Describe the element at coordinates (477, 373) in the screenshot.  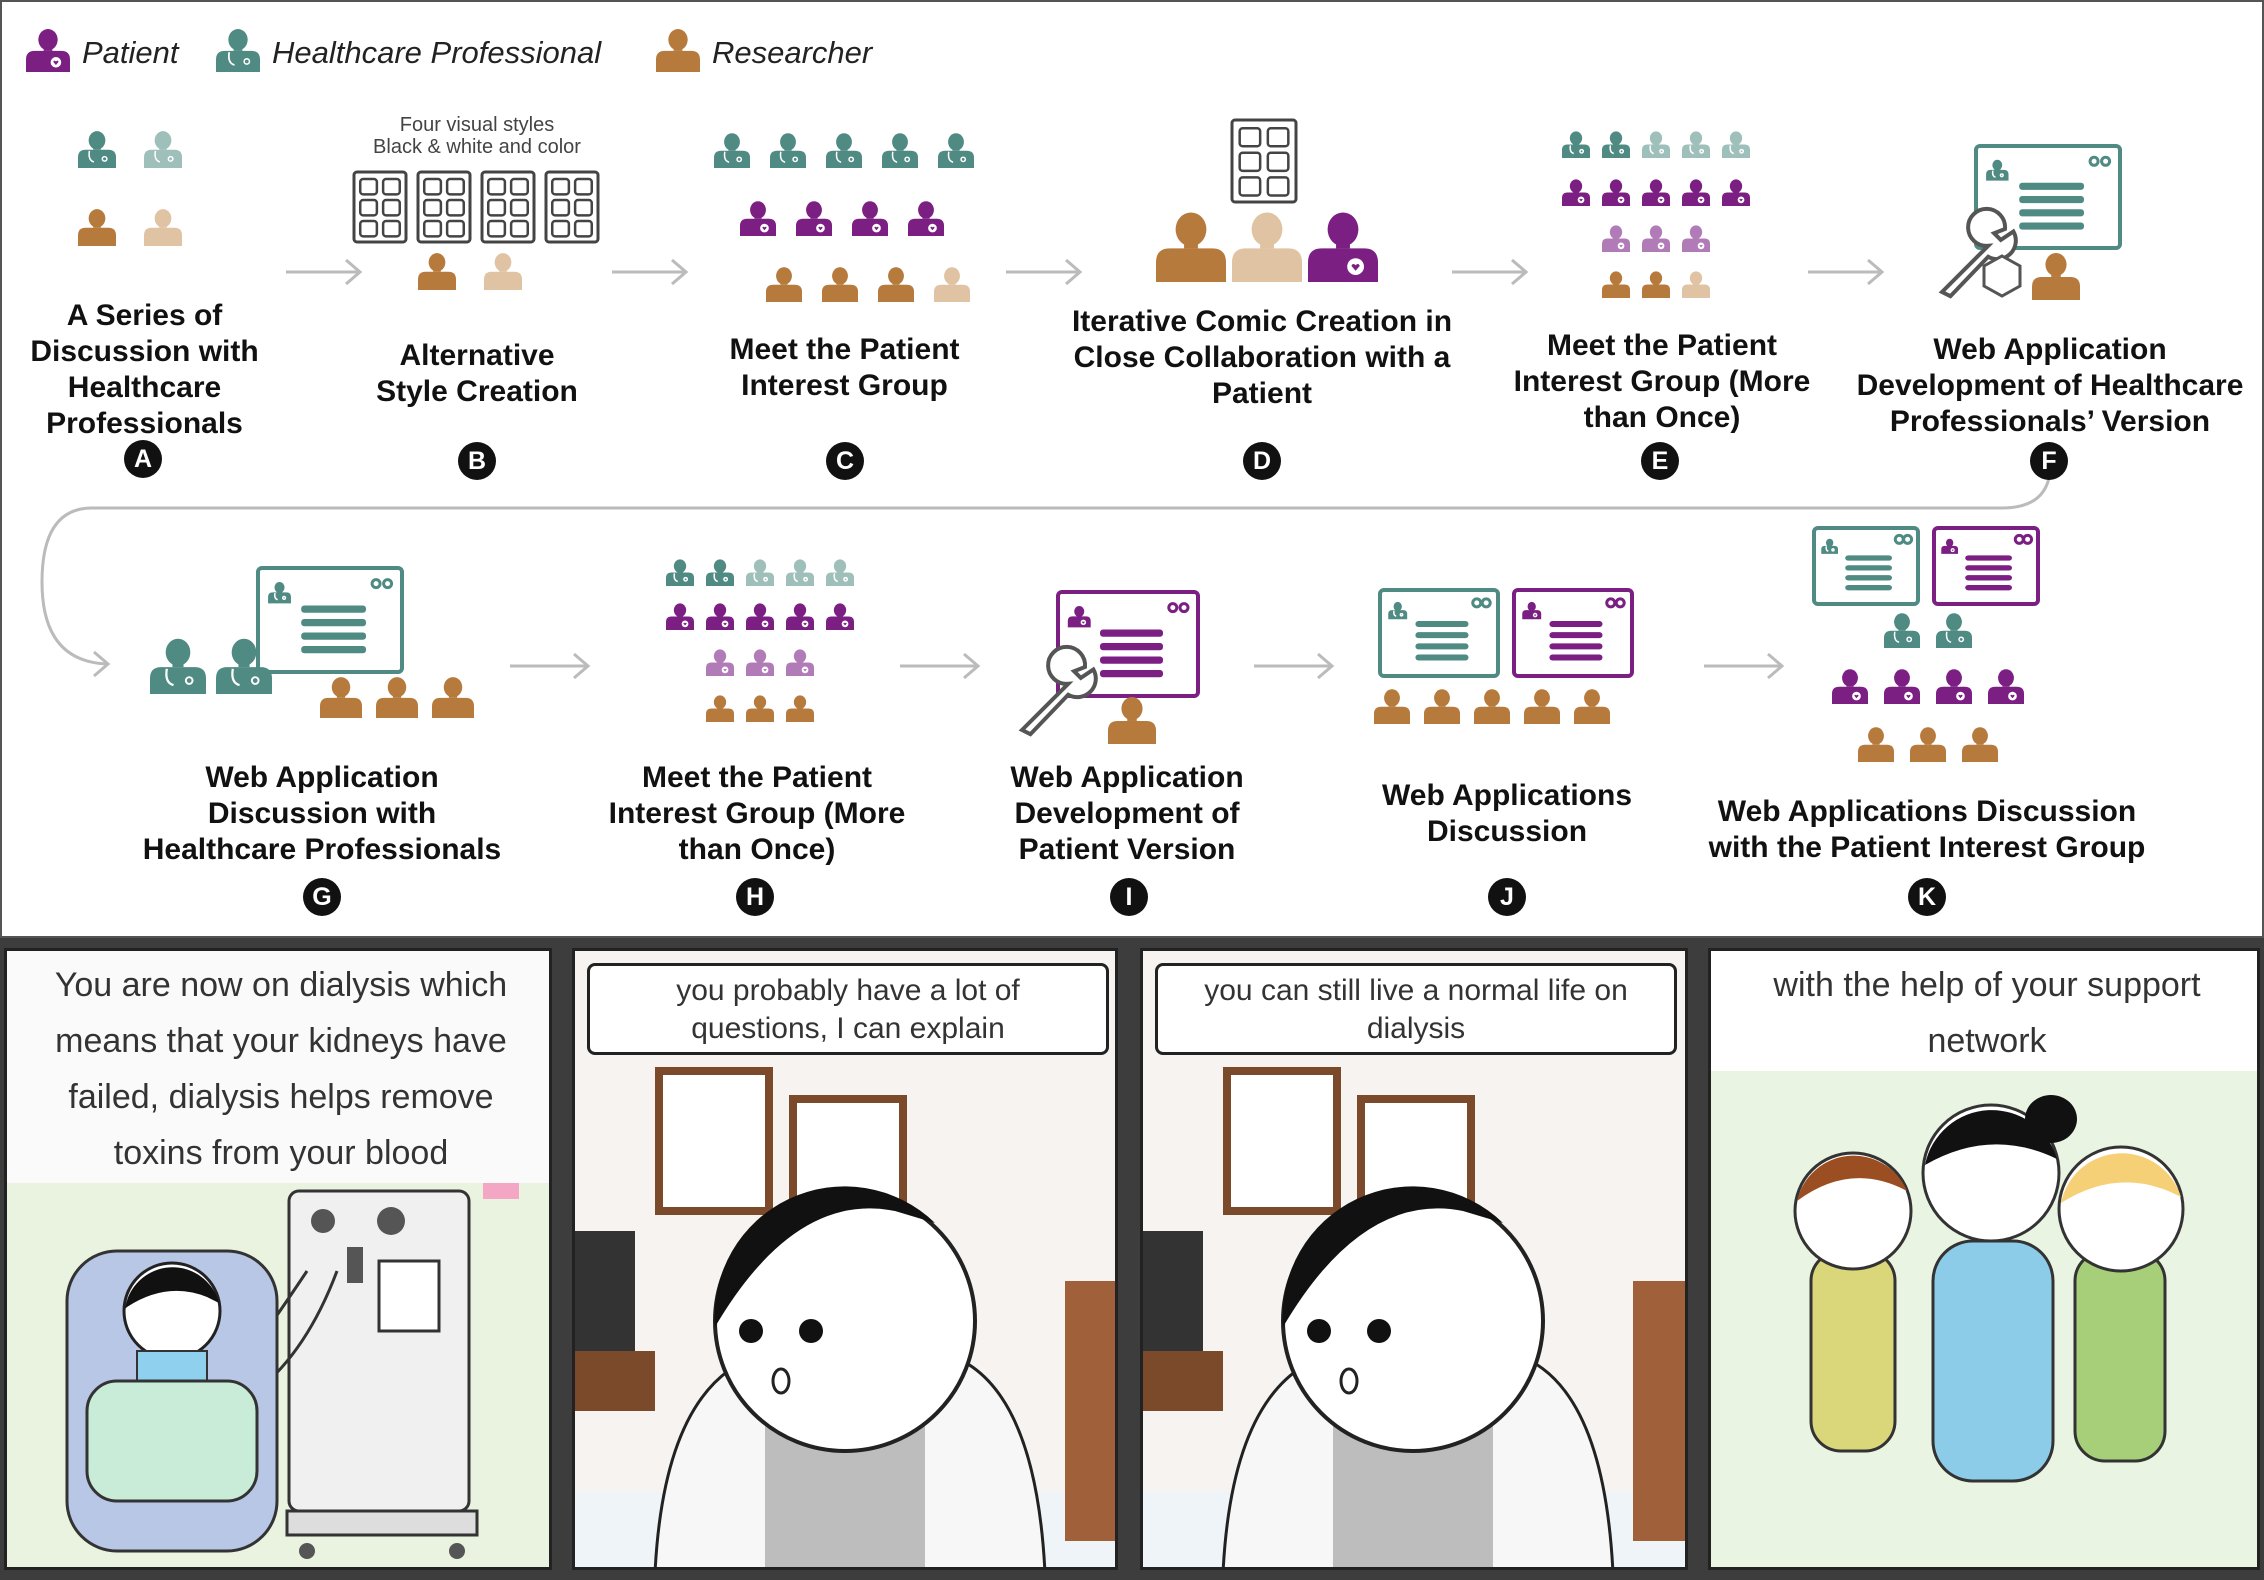
I see `step-b-label: Alternative Style Creation` at that location.